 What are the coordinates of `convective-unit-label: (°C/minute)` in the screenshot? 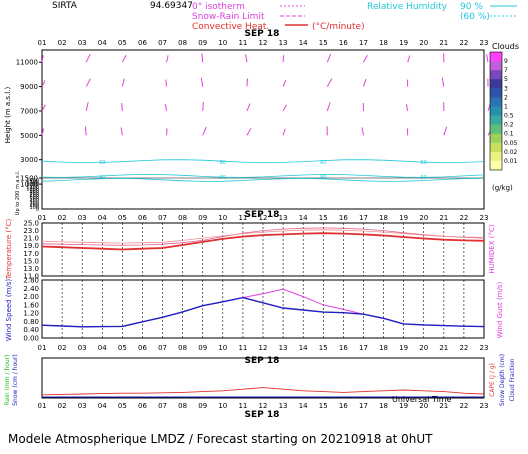 It's located at (338, 27).